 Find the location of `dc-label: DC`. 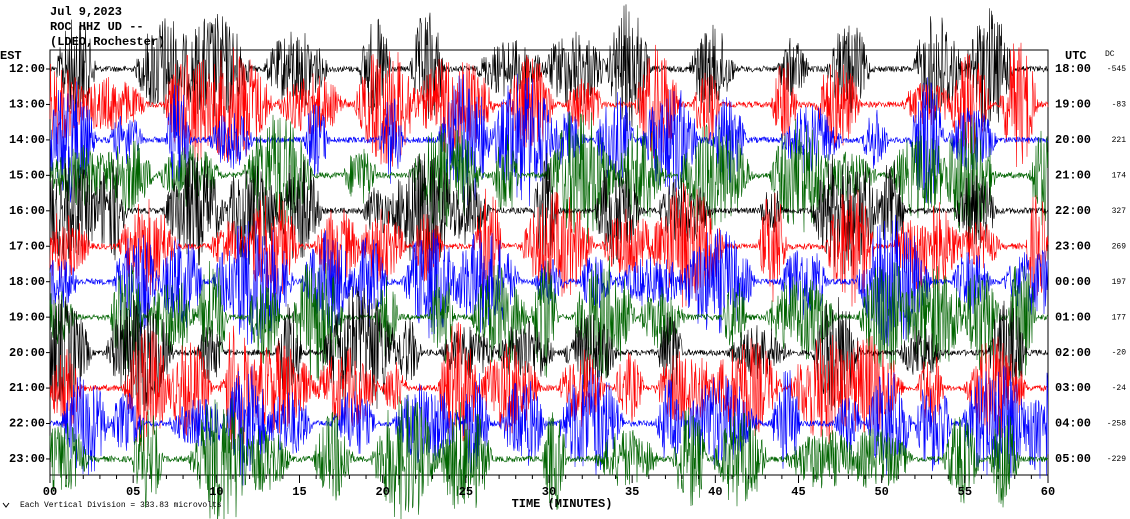

dc-label: DC is located at coordinates (1110, 54).